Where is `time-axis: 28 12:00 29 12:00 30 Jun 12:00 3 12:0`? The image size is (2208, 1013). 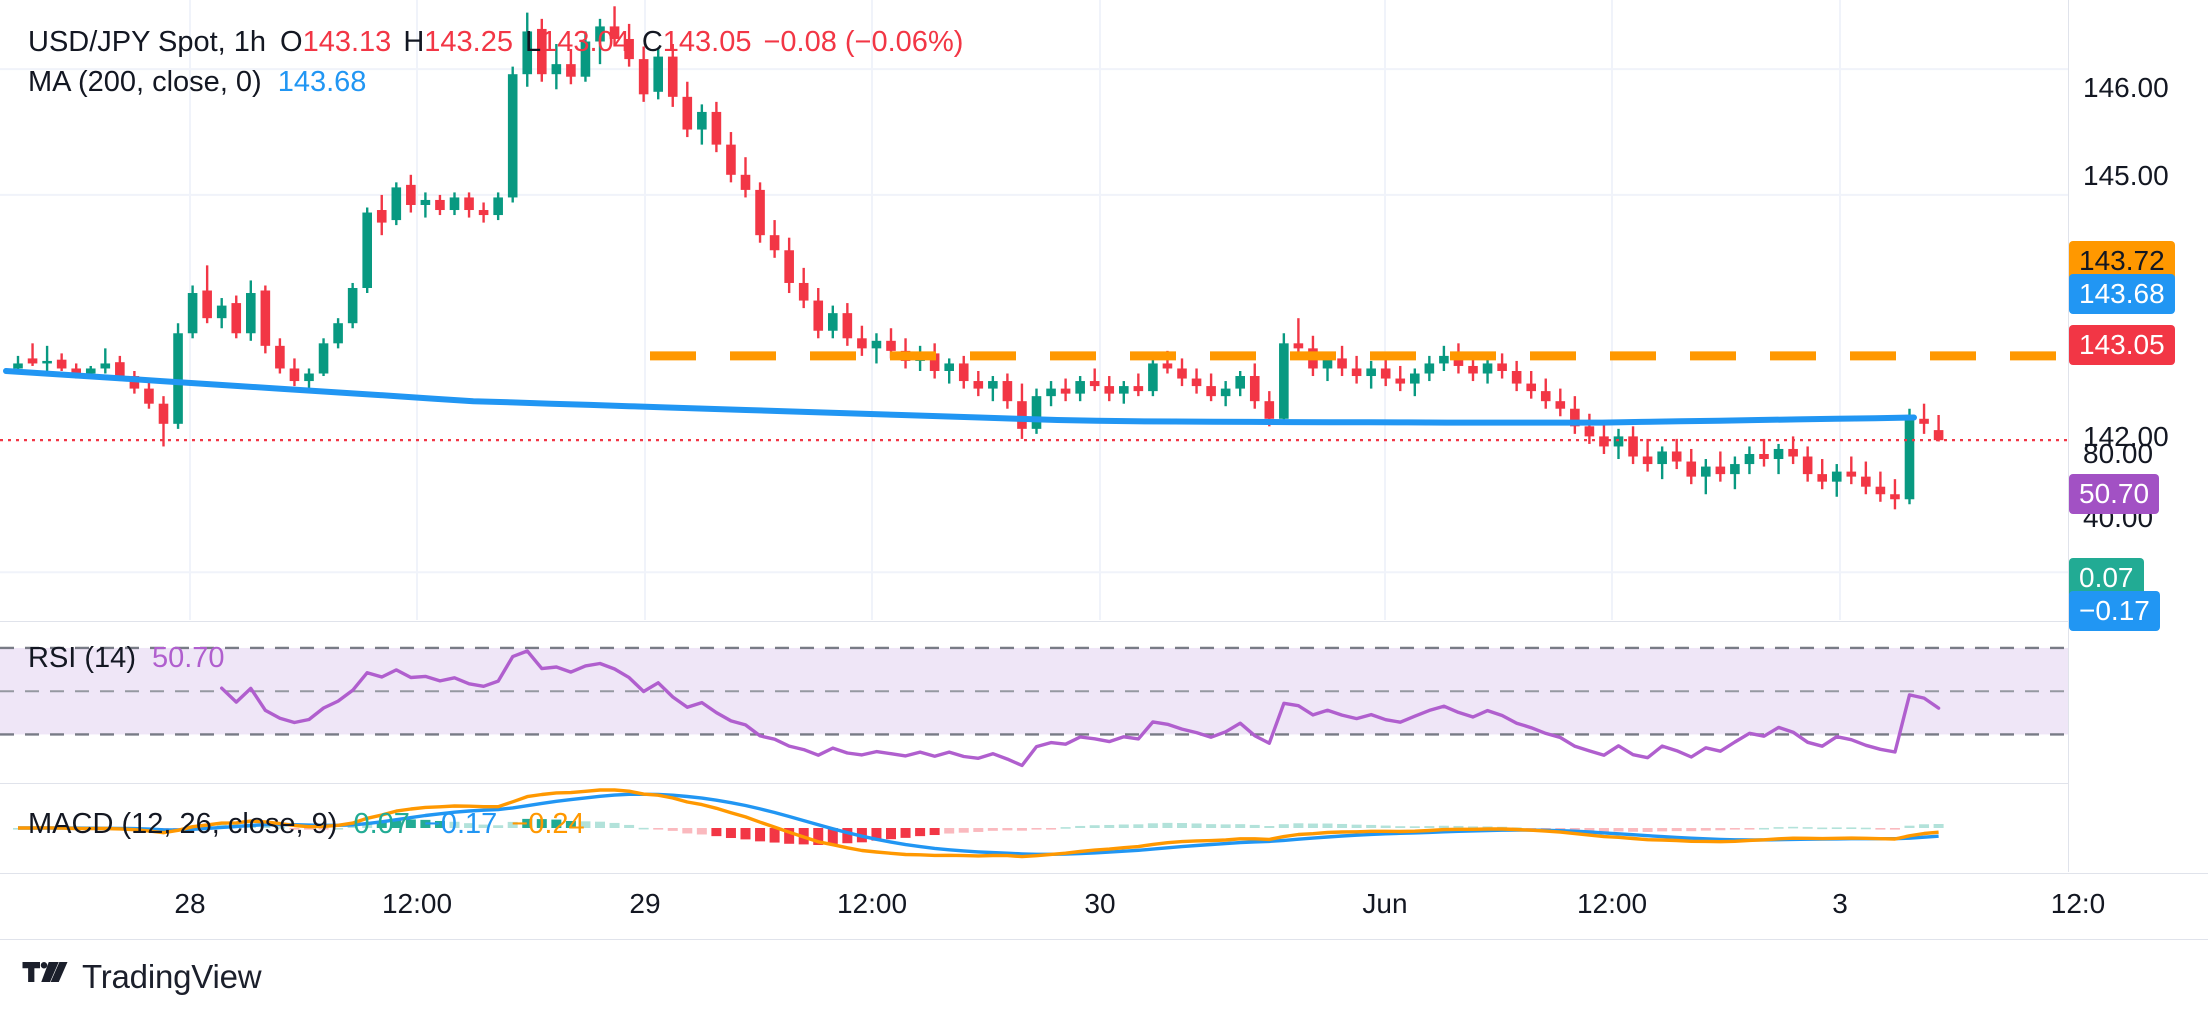
time-axis: 28 12:00 29 12:00 30 Jun 12:00 3 12:0 is located at coordinates (1104, 906).